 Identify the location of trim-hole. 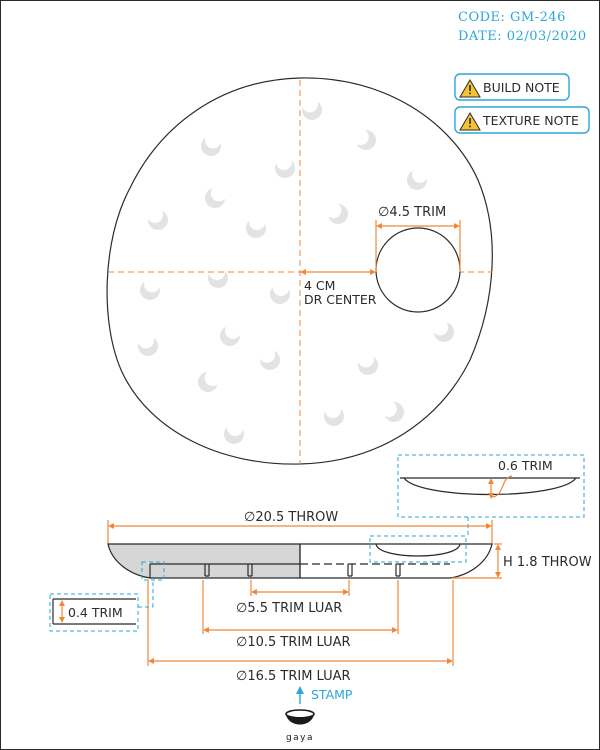
(418, 270).